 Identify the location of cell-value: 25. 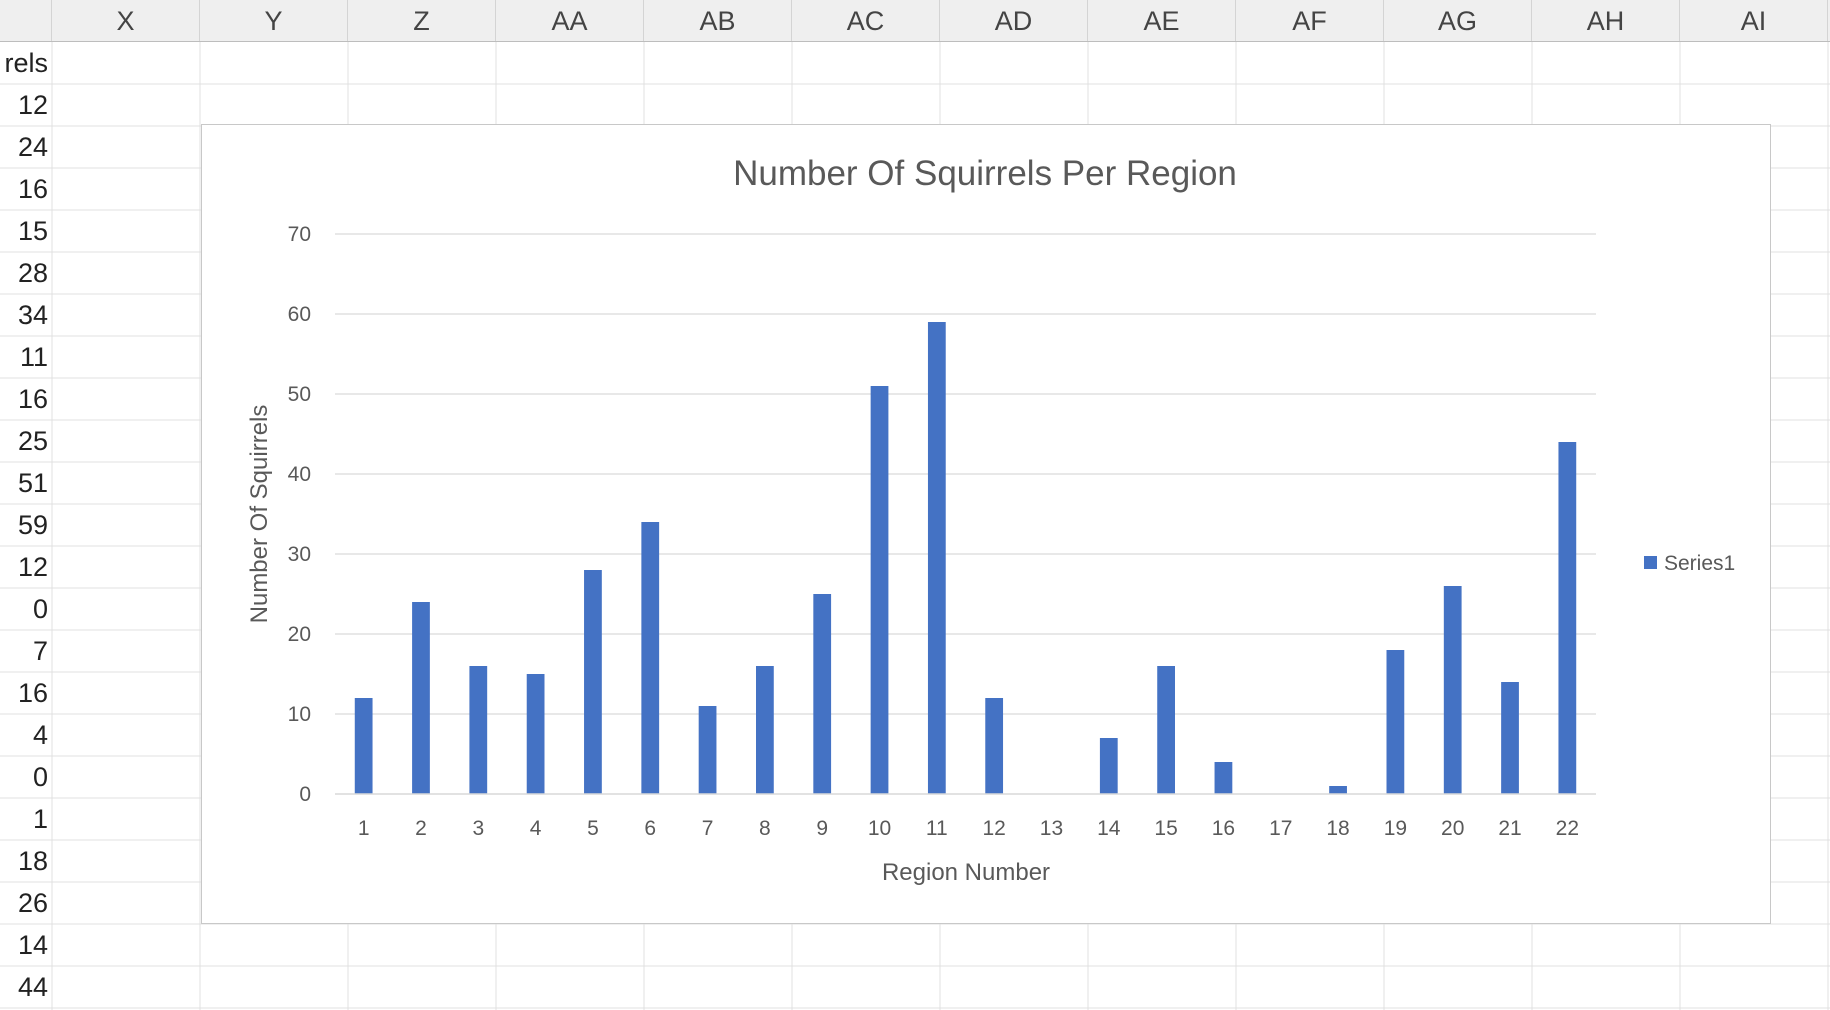
(32, 441).